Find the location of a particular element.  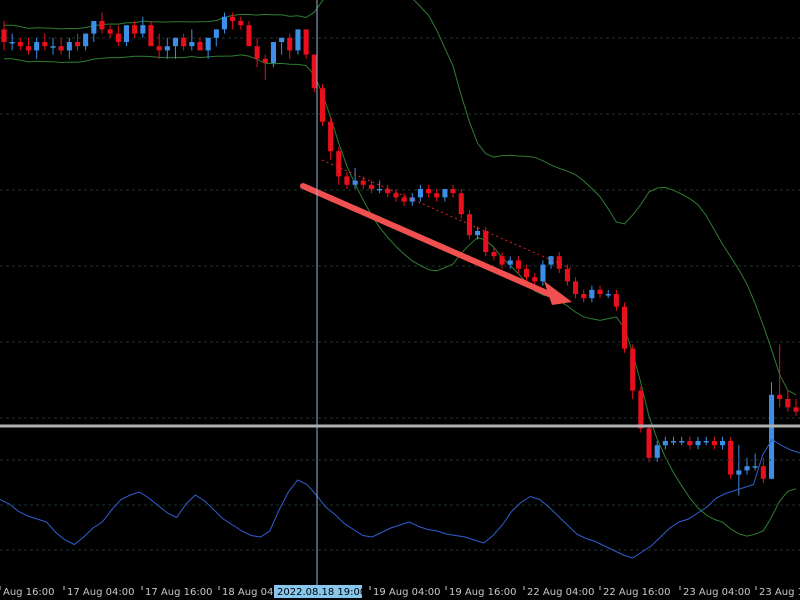

x-tick-label: 17 Aug 04:00 is located at coordinates (100, 592).